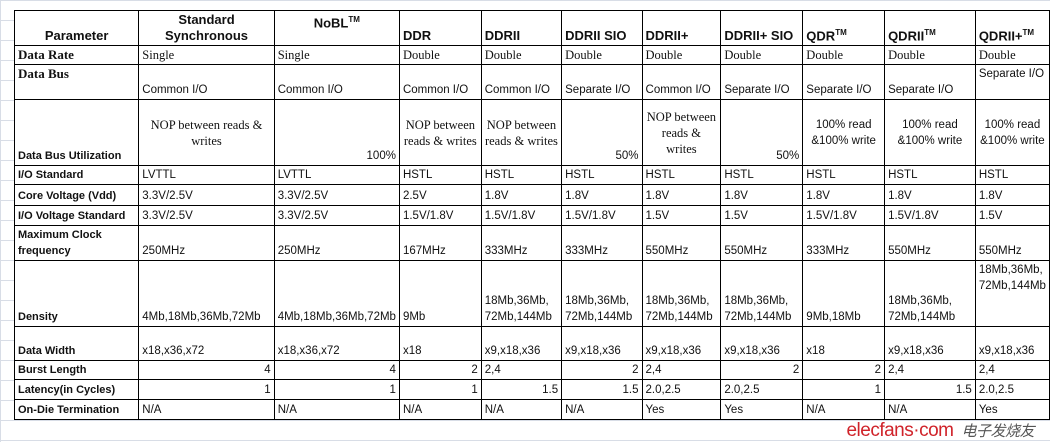 This screenshot has width=1050, height=442. I want to click on row-label: Data Width, so click(76, 343).